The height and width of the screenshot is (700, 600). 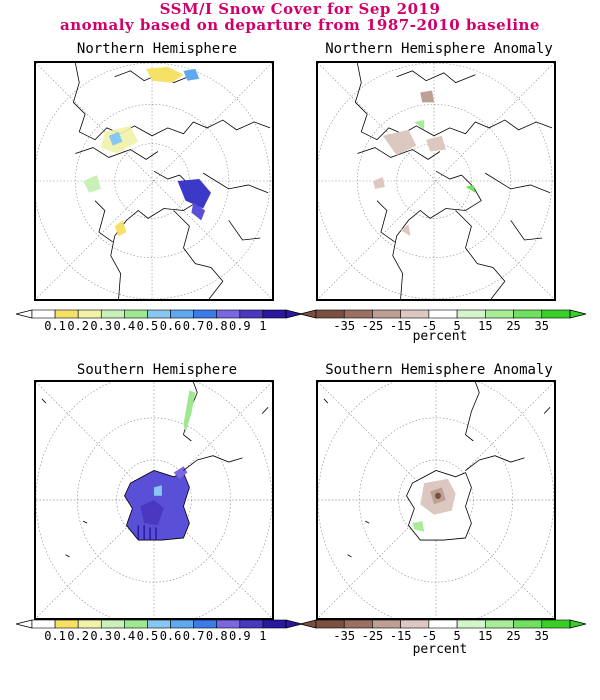 What do you see at coordinates (101, 636) in the screenshot?
I see `snow-colorbar-tick-label: 0.3` at bounding box center [101, 636].